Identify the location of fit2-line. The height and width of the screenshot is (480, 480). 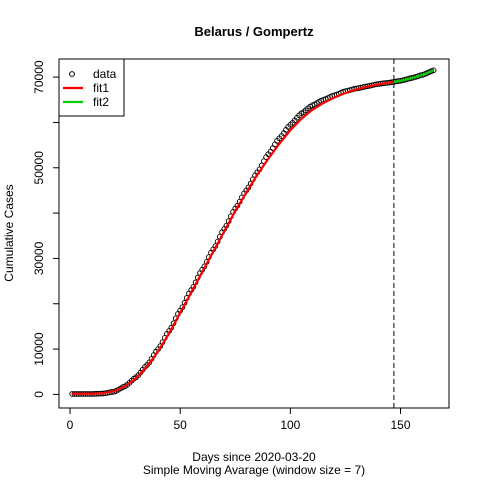
(413, 76).